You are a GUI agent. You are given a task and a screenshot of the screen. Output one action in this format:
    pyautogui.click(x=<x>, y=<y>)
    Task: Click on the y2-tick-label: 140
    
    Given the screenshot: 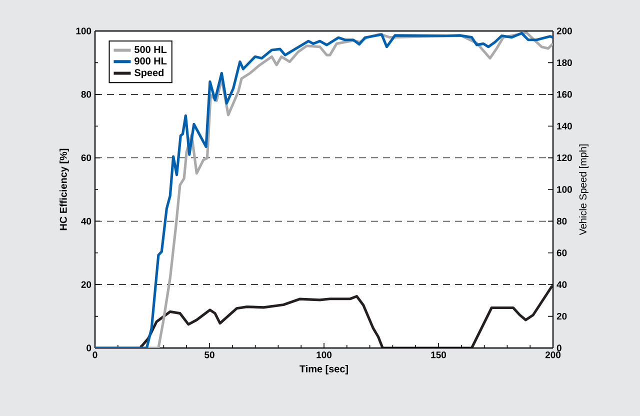 What is the action you would take?
    pyautogui.click(x=564, y=126)
    